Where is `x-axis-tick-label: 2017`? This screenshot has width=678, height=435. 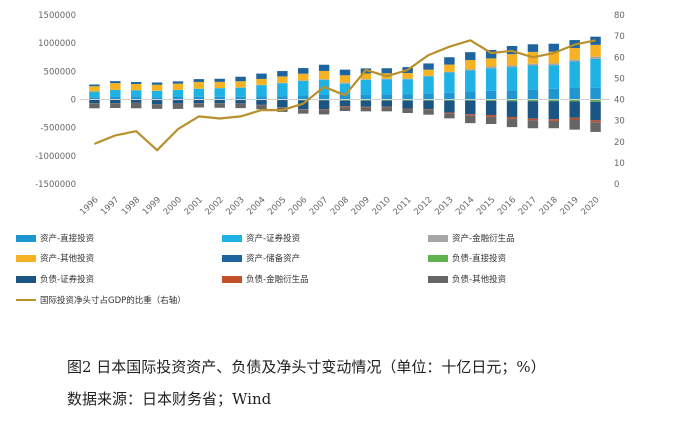 x-axis-tick-label: 2017 is located at coordinates (528, 206).